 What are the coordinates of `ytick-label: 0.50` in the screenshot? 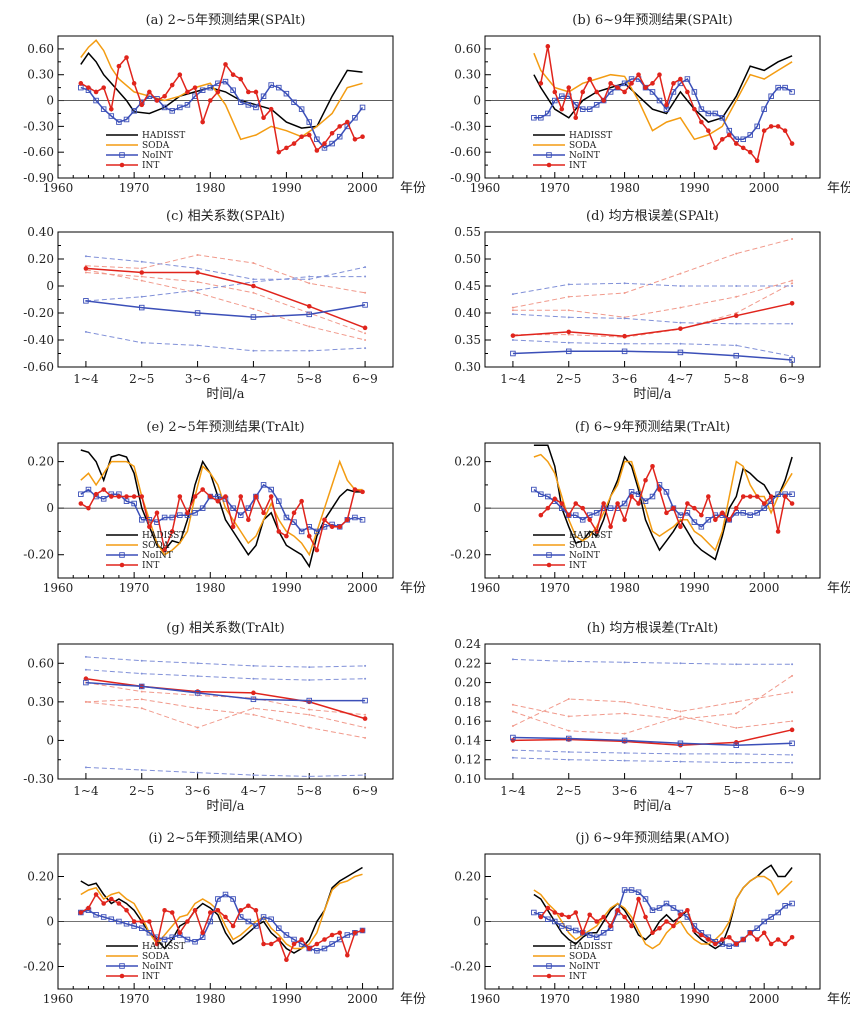 It's located at (467, 259).